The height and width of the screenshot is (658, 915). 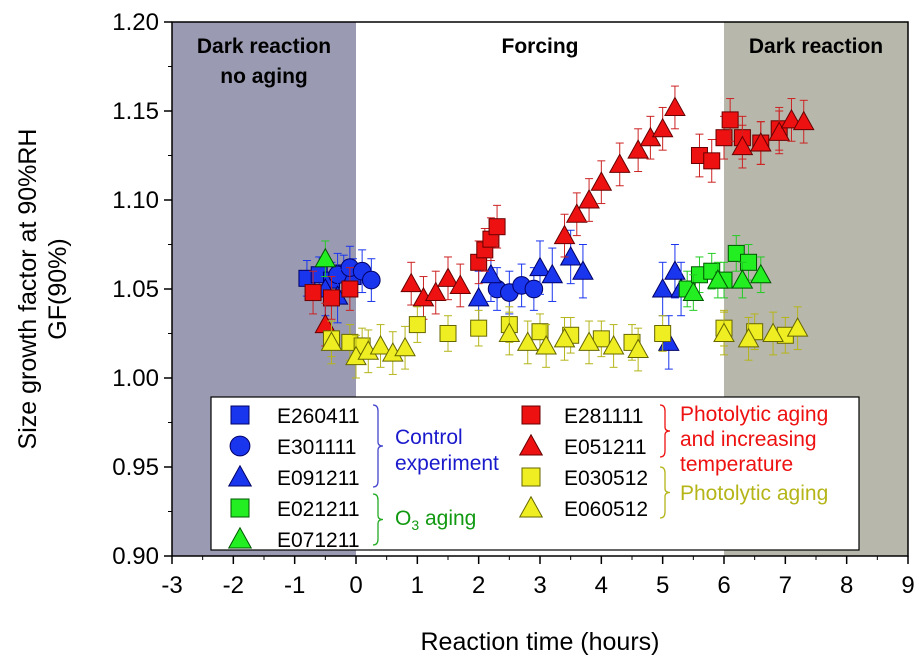 I want to click on x-axis-label: Reaction time (hours), so click(x=540, y=642).